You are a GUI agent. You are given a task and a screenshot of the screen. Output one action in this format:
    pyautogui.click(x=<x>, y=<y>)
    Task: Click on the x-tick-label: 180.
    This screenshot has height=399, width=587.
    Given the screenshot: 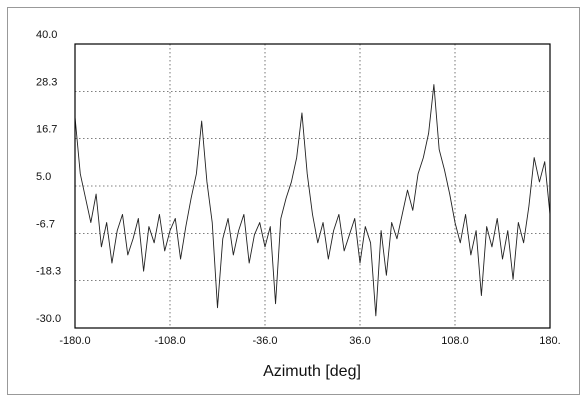 What is the action you would take?
    pyautogui.click(x=549, y=341)
    